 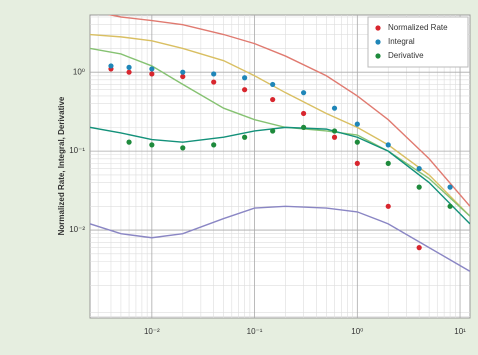 I want to click on x-tick-label: 10⁻¹, so click(x=255, y=331).